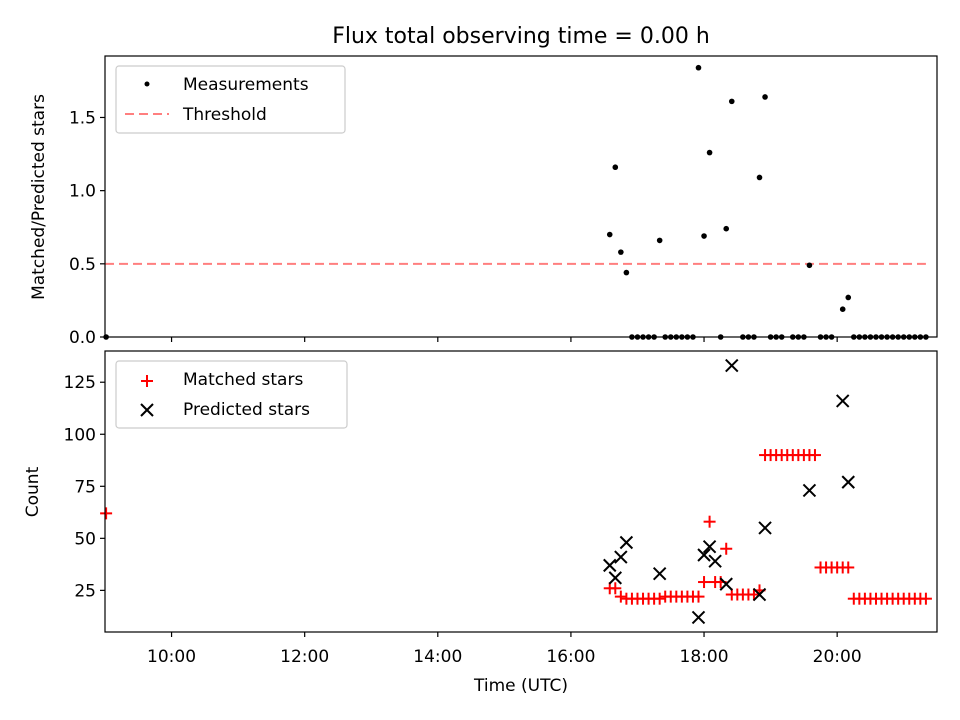  I want to click on top-x-tick-marks, so click(504, 339).